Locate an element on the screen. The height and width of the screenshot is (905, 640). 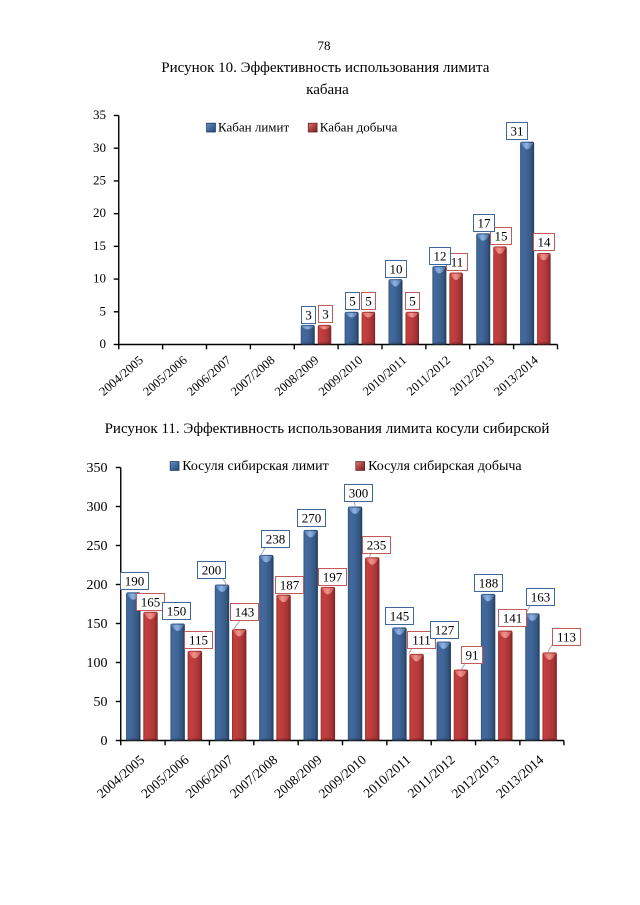
svg-text: Косуля сибирская лимит is located at coordinates (255, 466).